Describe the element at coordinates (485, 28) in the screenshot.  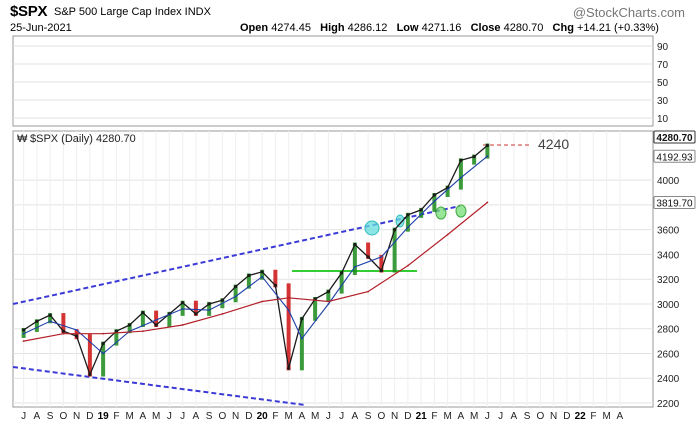
I see `close-label: Close` at that location.